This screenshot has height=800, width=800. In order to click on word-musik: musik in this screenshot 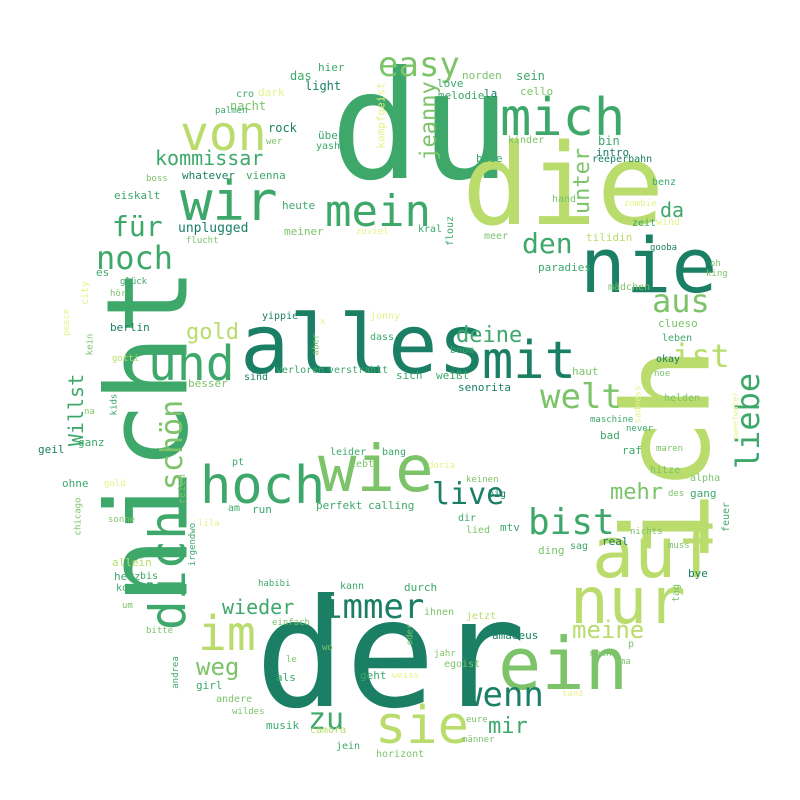, I will do `click(283, 725)`.